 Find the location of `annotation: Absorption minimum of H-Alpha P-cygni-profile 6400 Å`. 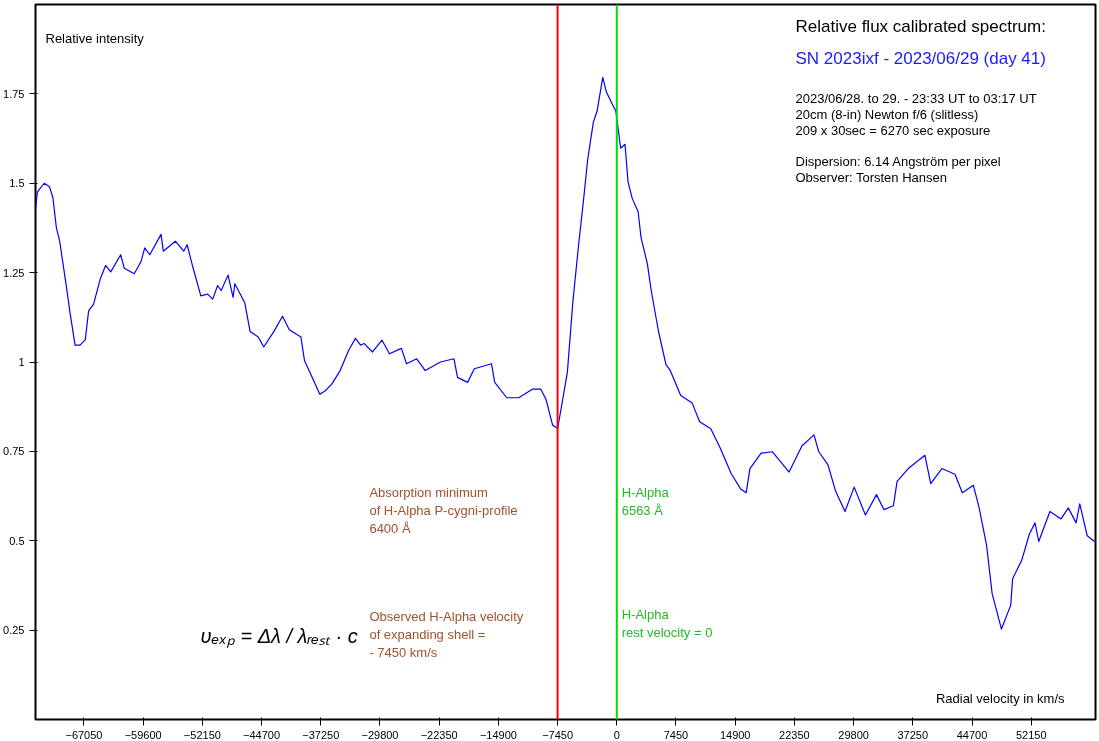

annotation: Absorption minimum of H-Alpha P-cygni-profile 6400 Å is located at coordinates (443, 510).